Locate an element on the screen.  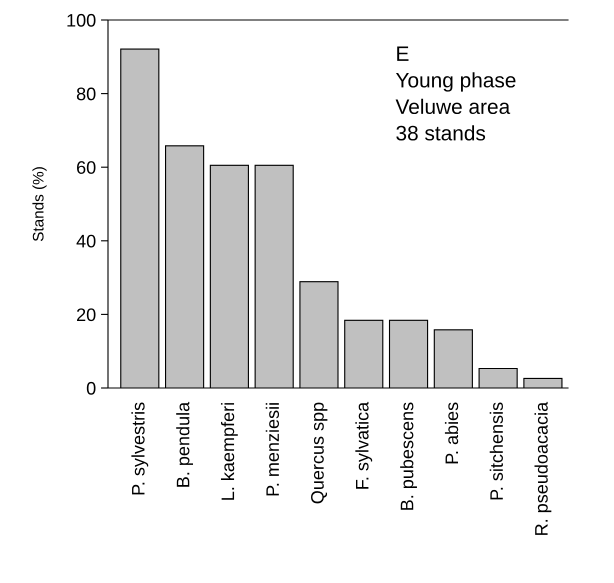
y-tick-label: 40 is located at coordinates (86, 241).